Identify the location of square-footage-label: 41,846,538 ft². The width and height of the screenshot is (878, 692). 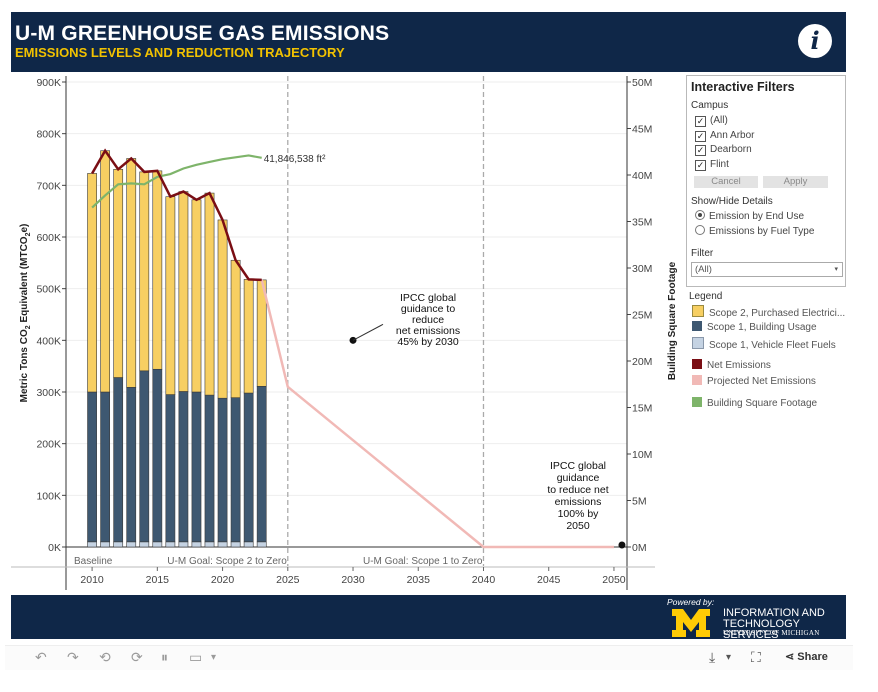
(295, 159).